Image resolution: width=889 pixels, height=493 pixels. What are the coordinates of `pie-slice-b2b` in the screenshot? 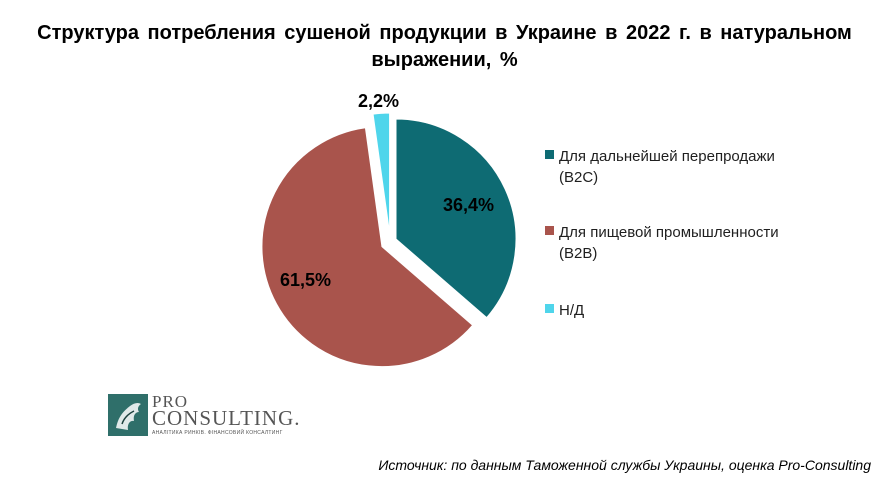 It's located at (367, 247).